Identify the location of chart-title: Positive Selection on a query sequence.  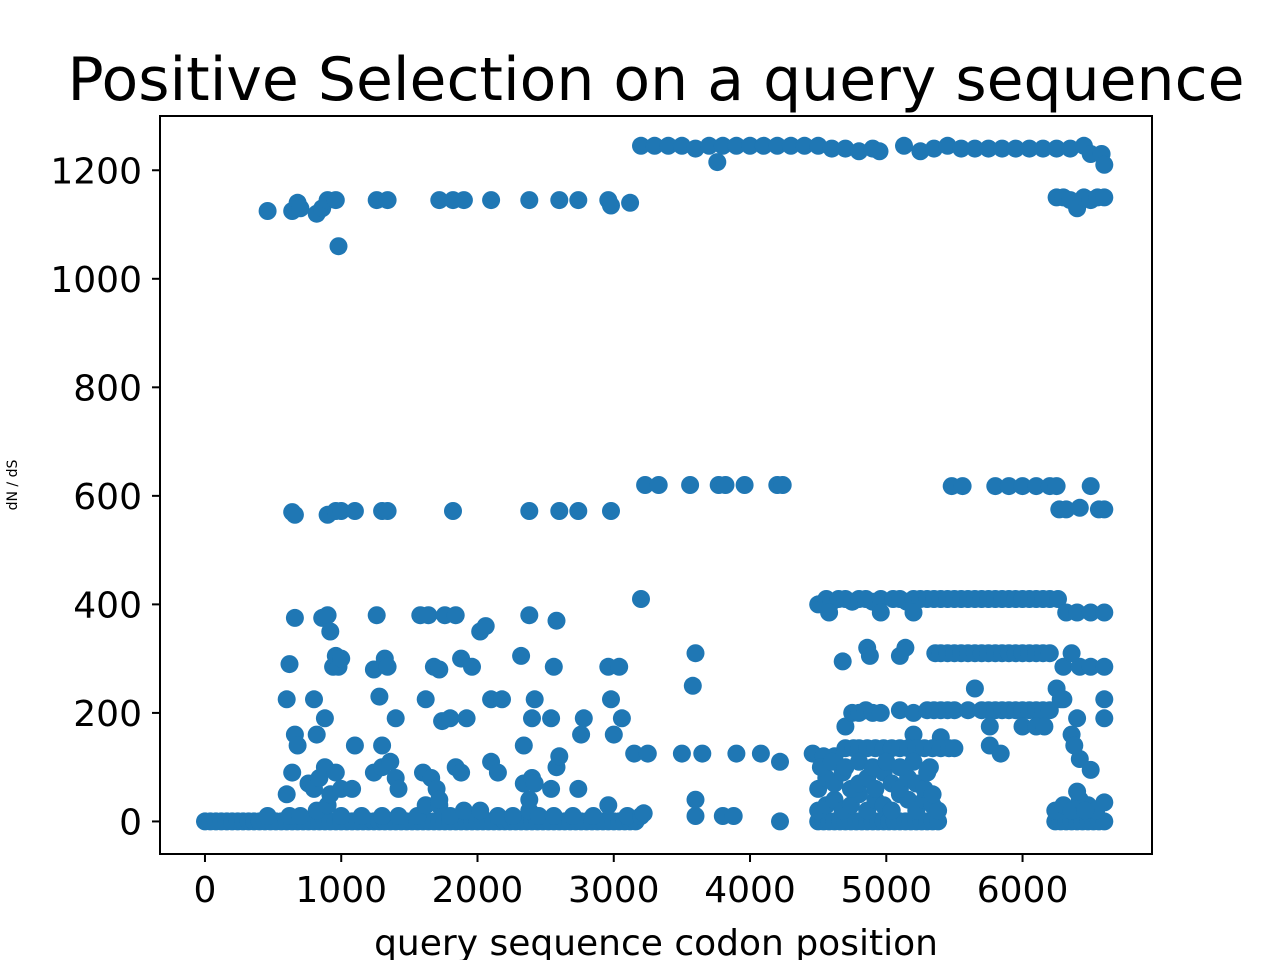
(655, 80).